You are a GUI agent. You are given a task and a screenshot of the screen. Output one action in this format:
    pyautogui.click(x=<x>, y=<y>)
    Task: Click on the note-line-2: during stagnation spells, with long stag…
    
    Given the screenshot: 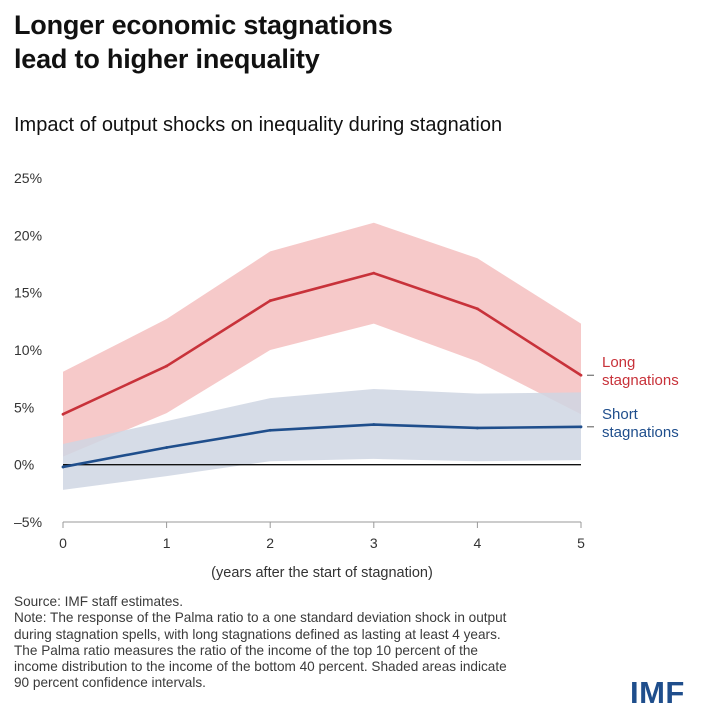 What is the action you would take?
    pyautogui.click(x=257, y=634)
    